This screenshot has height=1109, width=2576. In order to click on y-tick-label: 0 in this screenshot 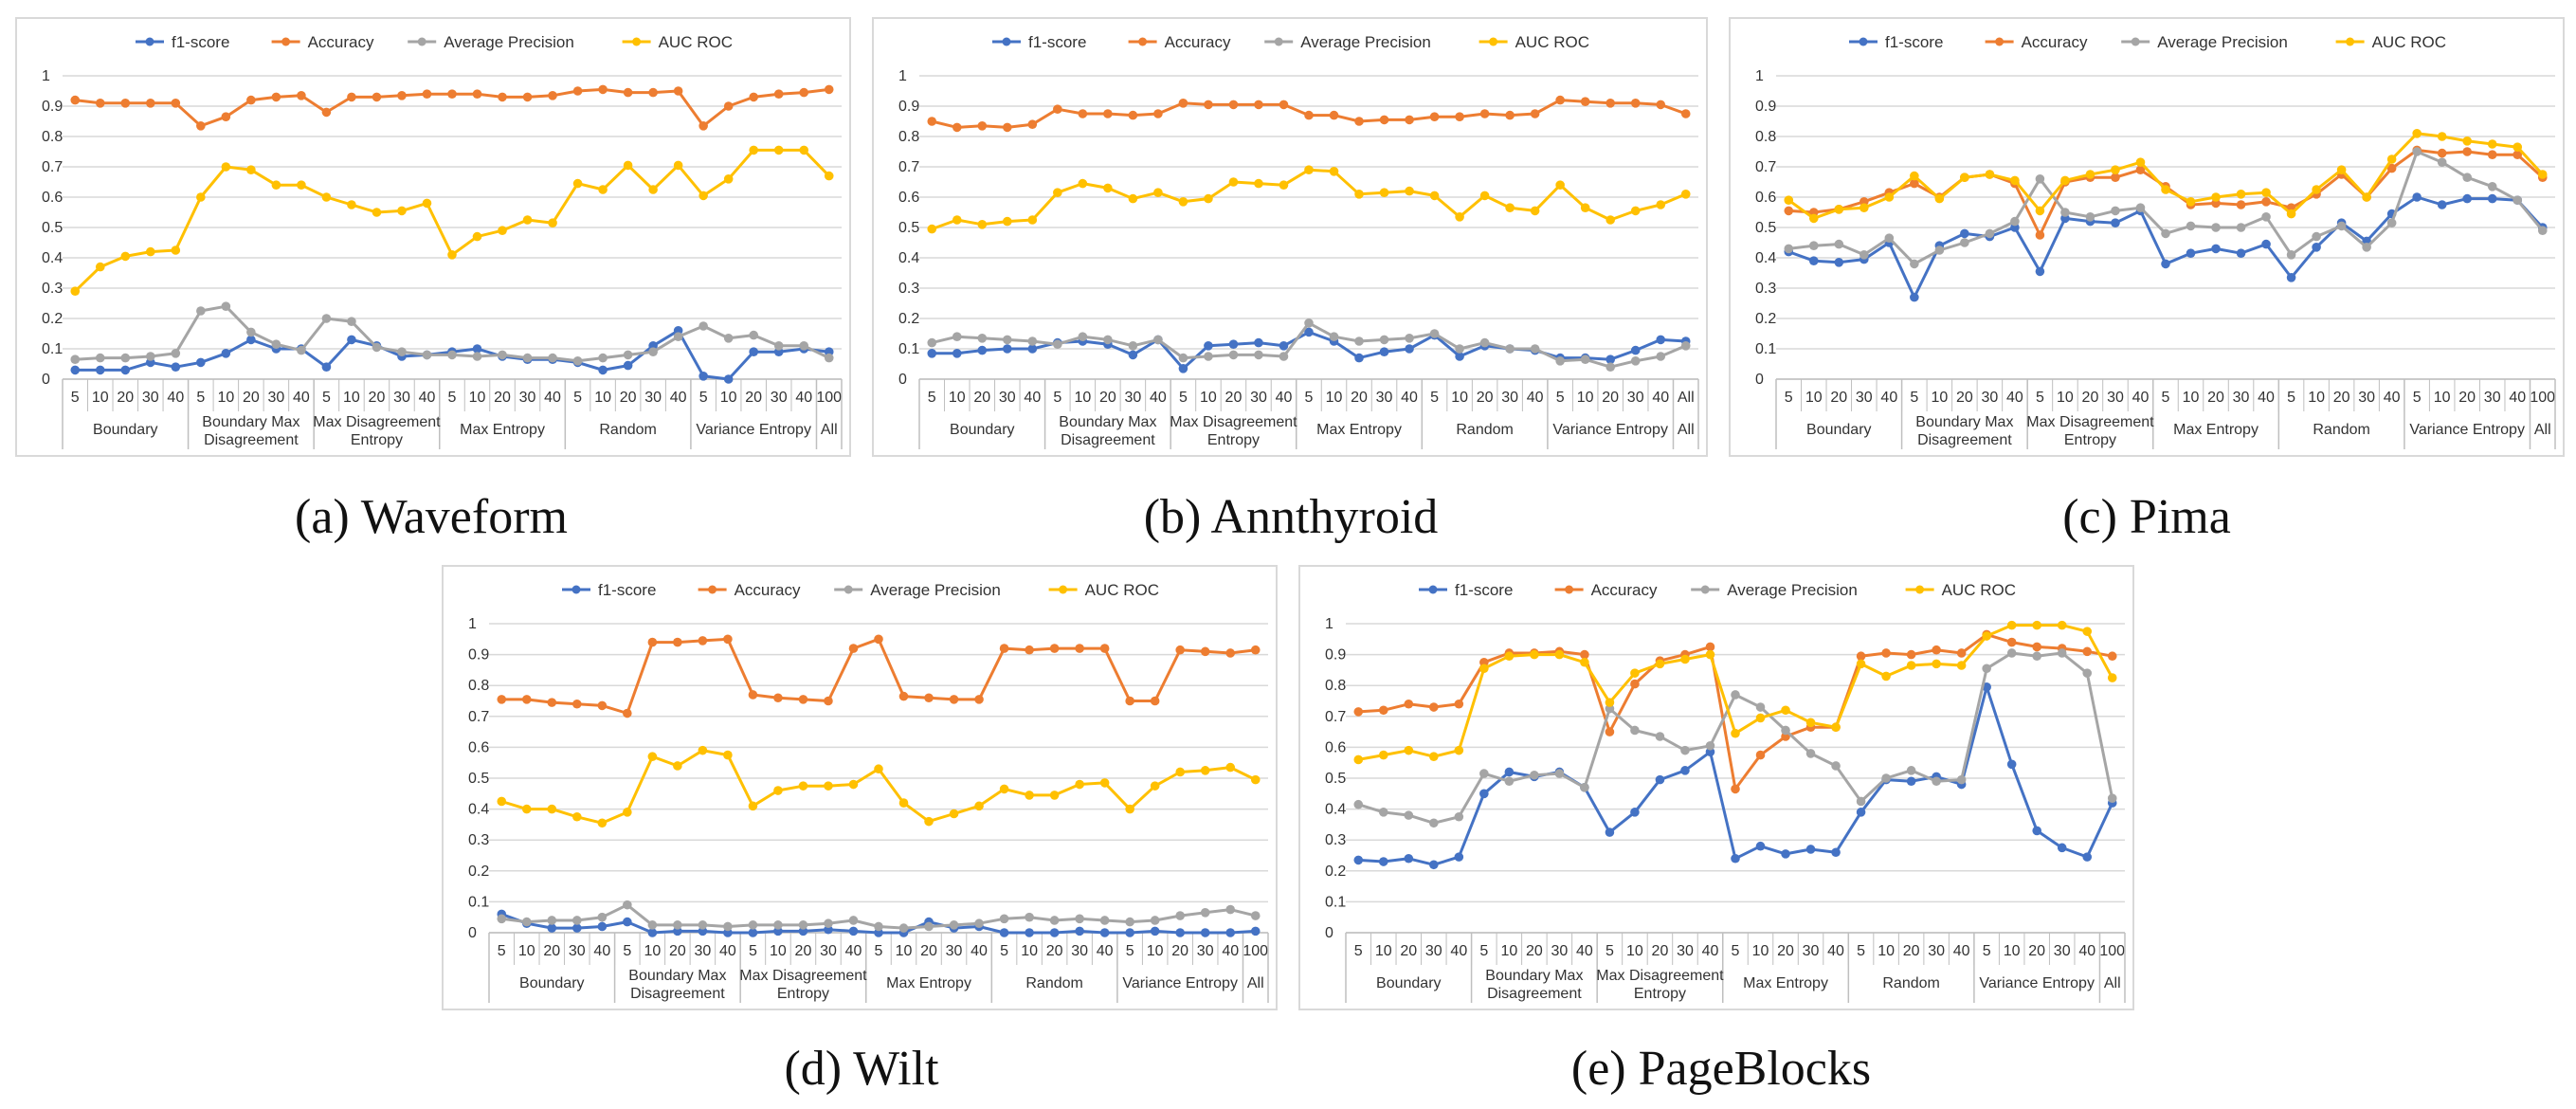, I will do `click(902, 380)`.